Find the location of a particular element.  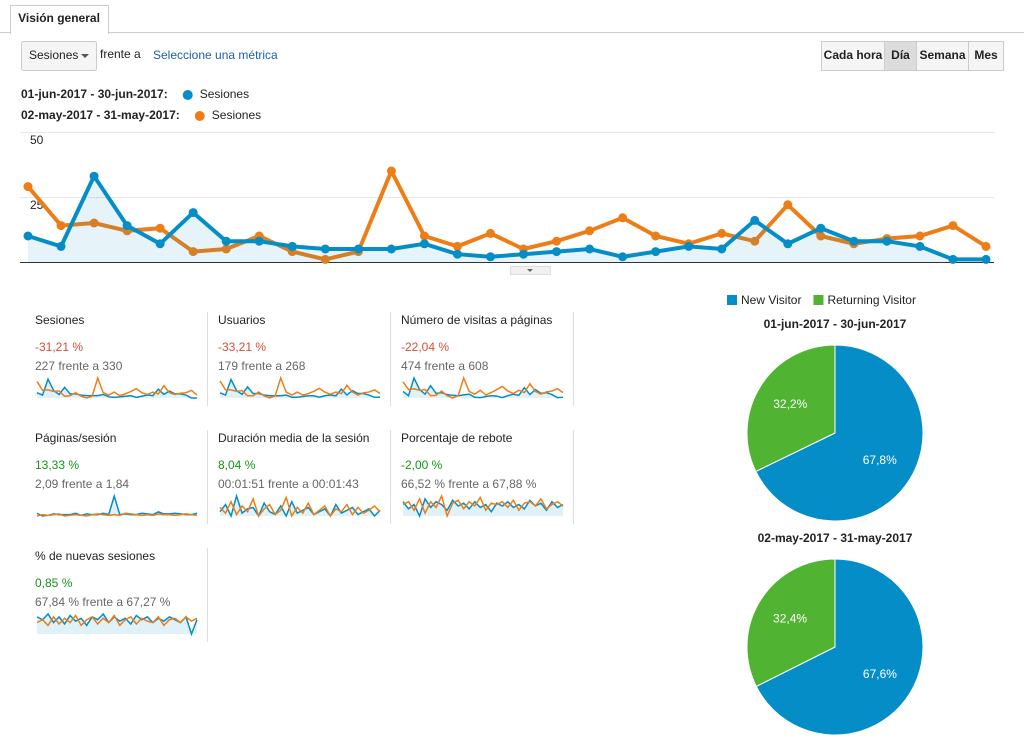

pie-value-label: 32,4% is located at coordinates (790, 618).